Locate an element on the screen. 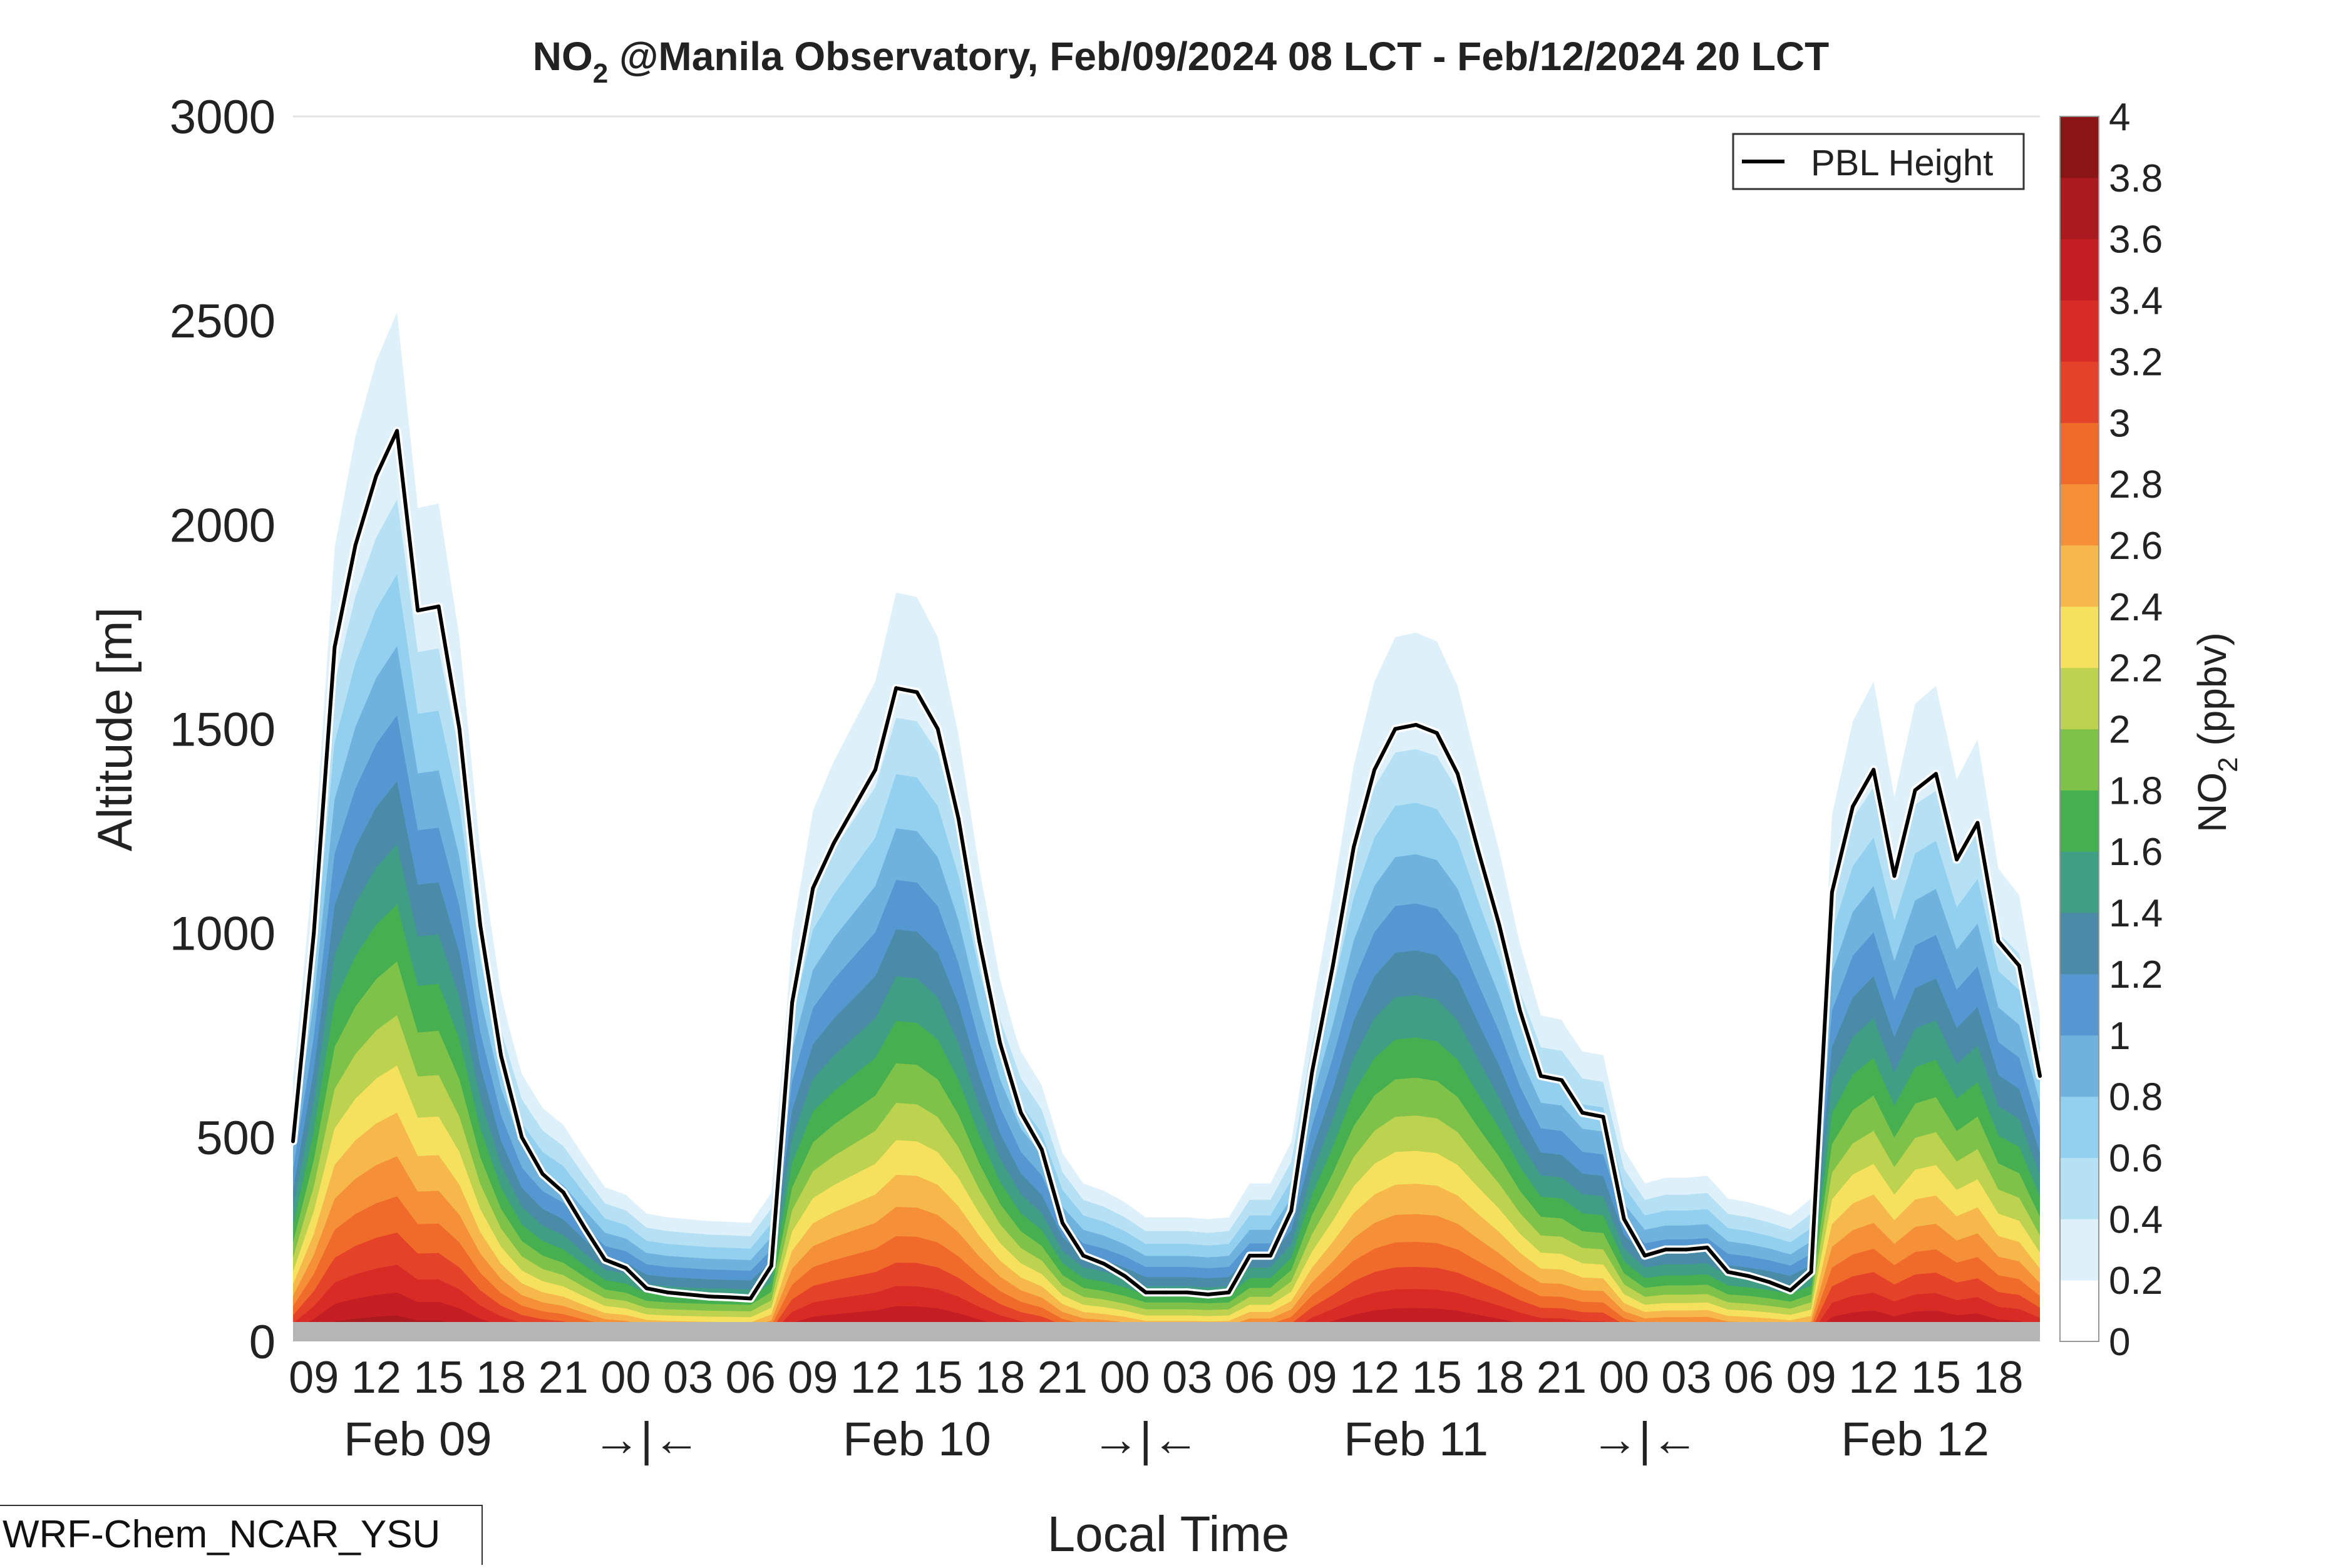 The image size is (2348, 1568). x-day-label: Feb 11 is located at coordinates (1416, 1440).